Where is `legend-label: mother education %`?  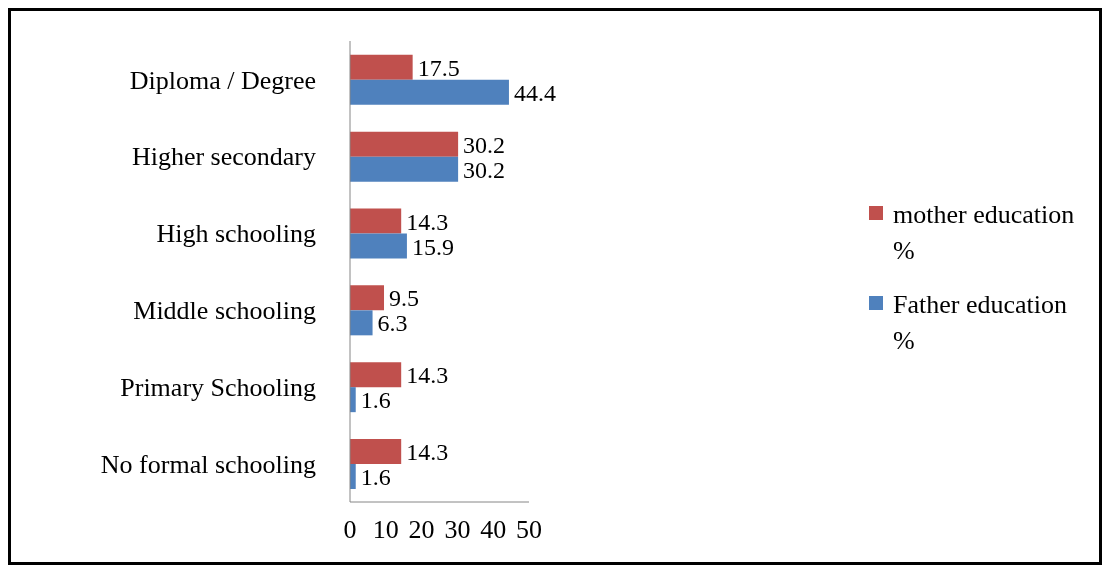
legend-label: mother education % is located at coordinates (984, 232).